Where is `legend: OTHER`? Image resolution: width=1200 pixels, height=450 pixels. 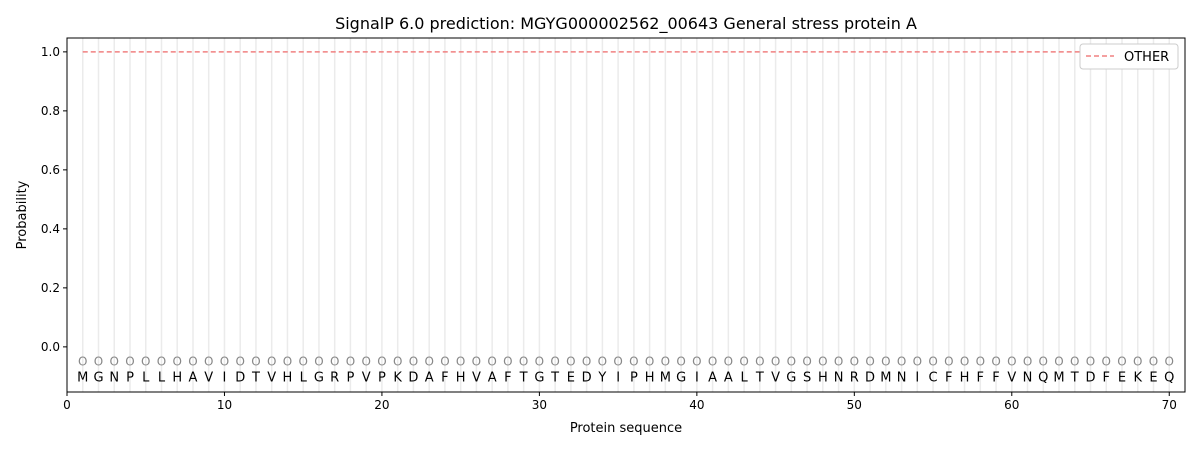 legend: OTHER is located at coordinates (1129, 56).